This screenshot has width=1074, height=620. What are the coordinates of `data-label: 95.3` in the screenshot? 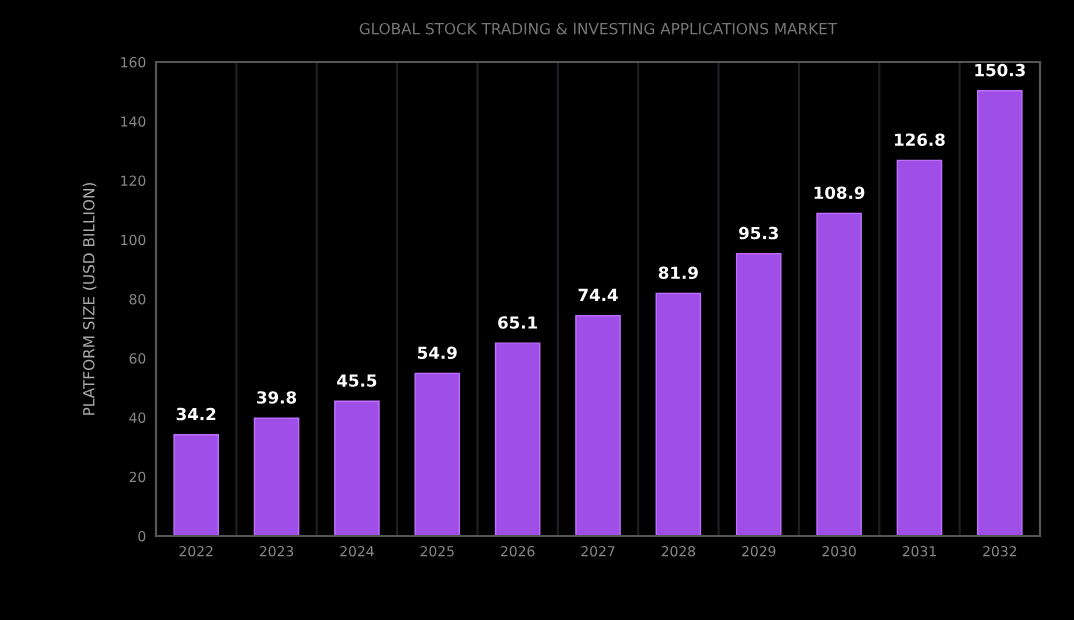 It's located at (758, 233).